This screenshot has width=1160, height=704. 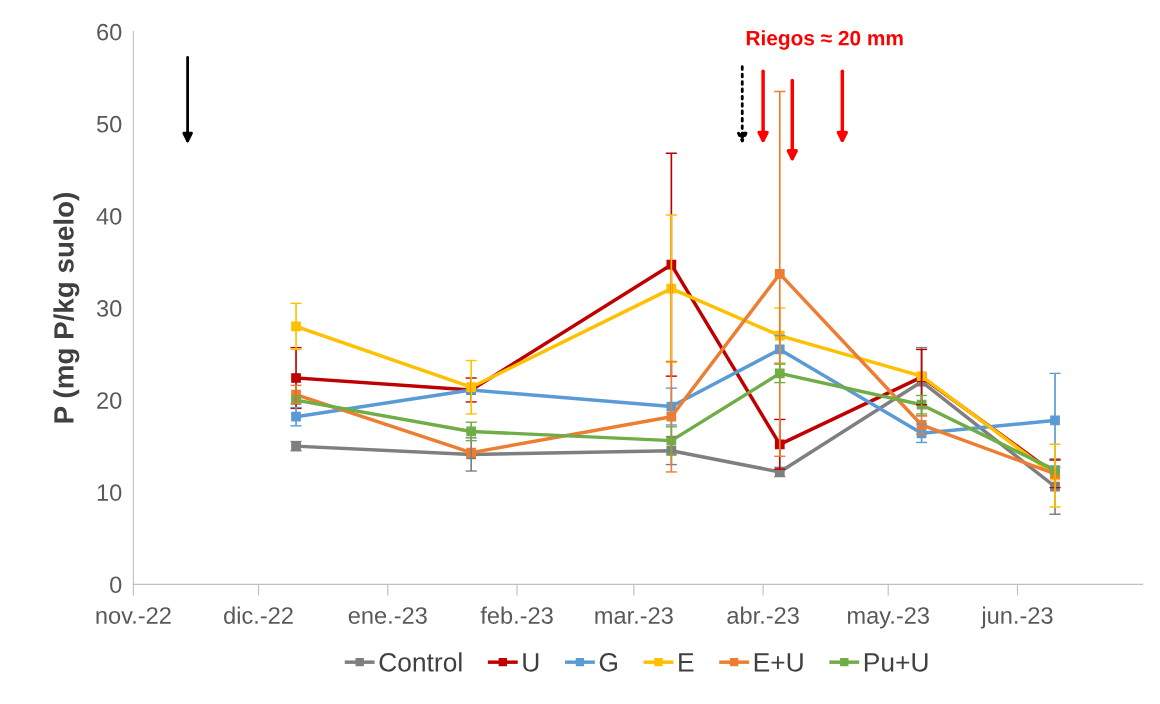 What do you see at coordinates (531, 662) in the screenshot?
I see `legend-label: U` at bounding box center [531, 662].